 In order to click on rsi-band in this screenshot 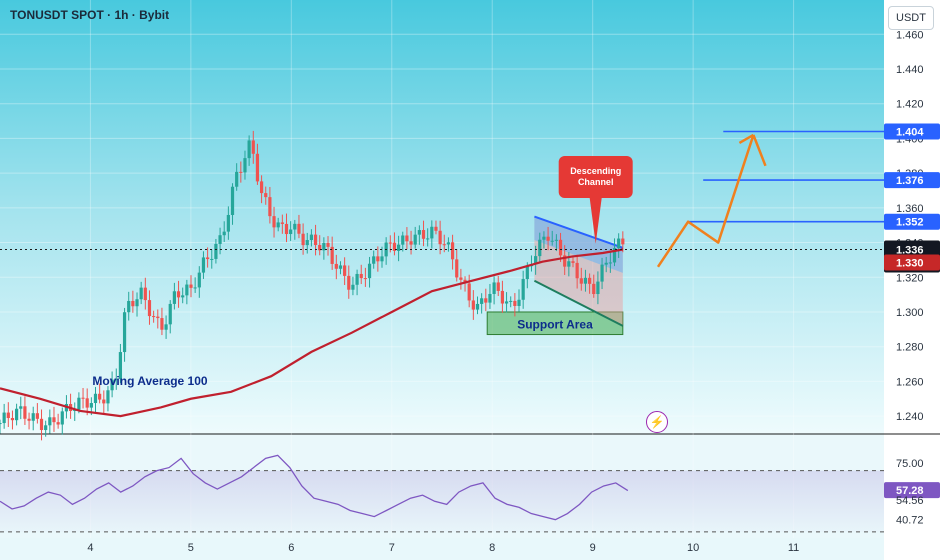, I will do `click(442, 501)`.